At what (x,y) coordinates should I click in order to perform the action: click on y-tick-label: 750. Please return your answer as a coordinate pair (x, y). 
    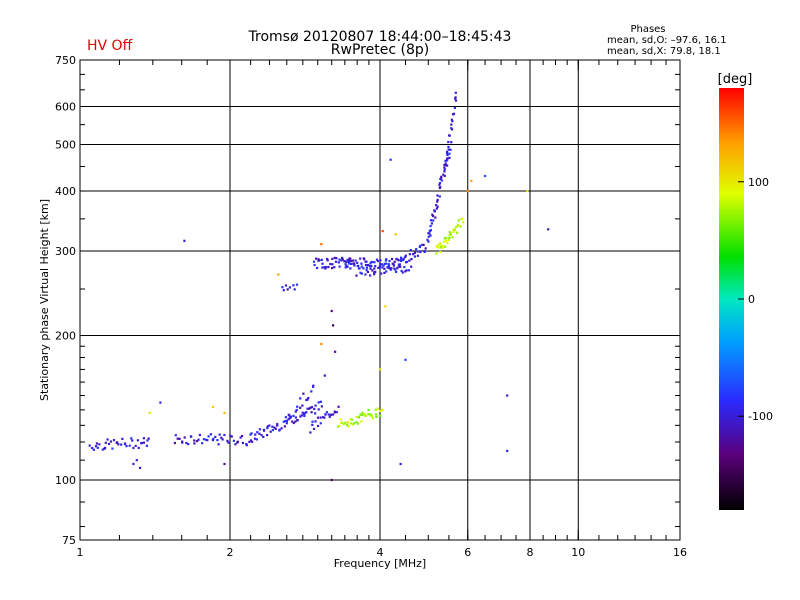
    Looking at the image, I should click on (65, 60).